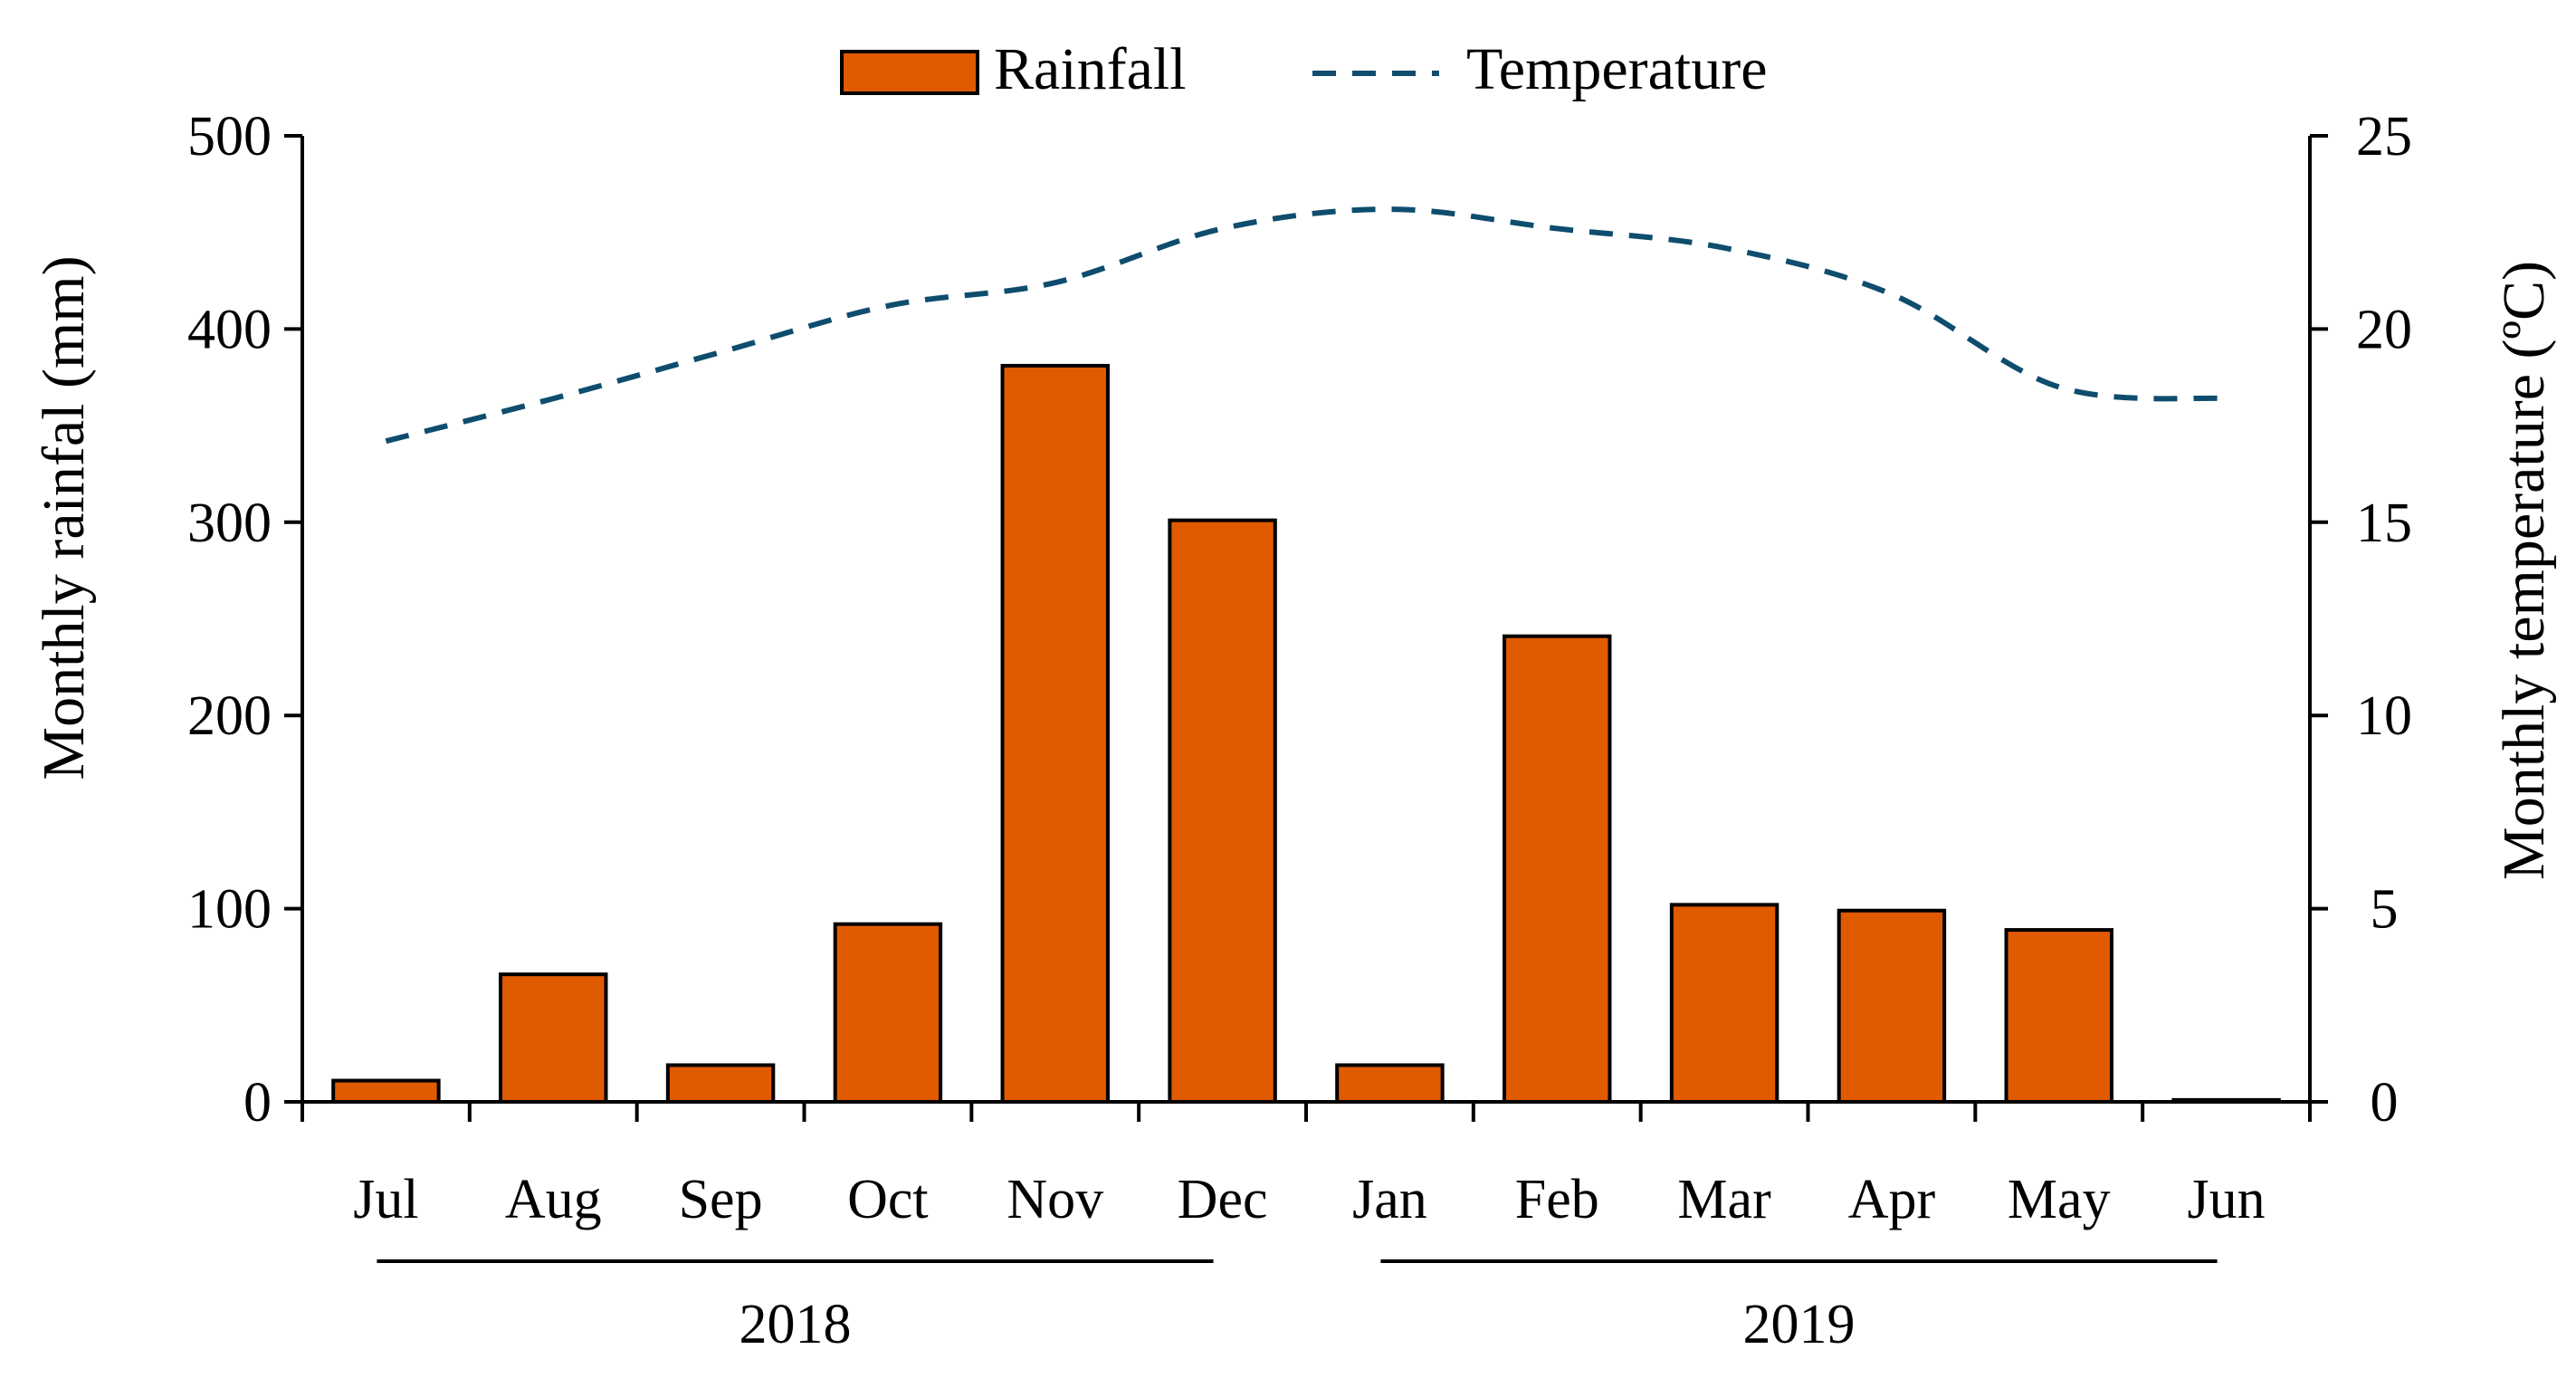  What do you see at coordinates (257, 1103) in the screenshot?
I see `left-tick-label: 0` at bounding box center [257, 1103].